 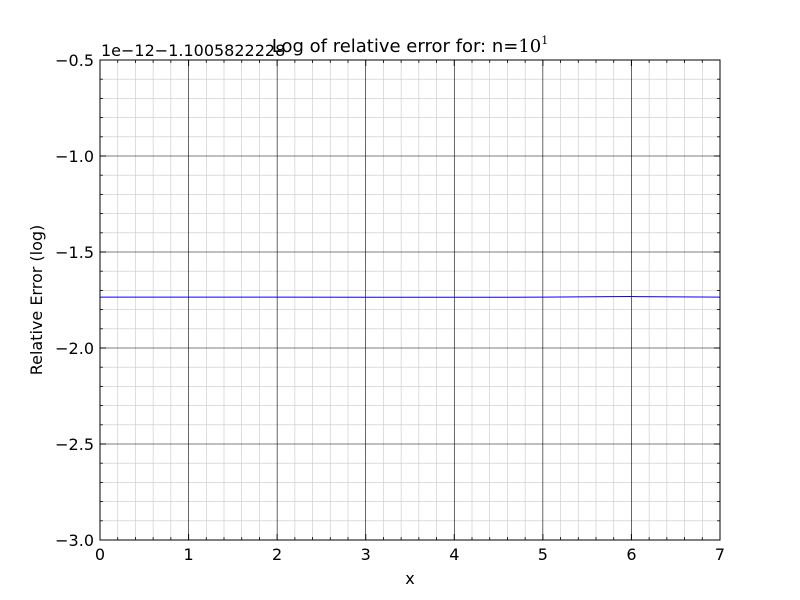 What do you see at coordinates (74, 60) in the screenshot?
I see `y-tick-label: −0.5` at bounding box center [74, 60].